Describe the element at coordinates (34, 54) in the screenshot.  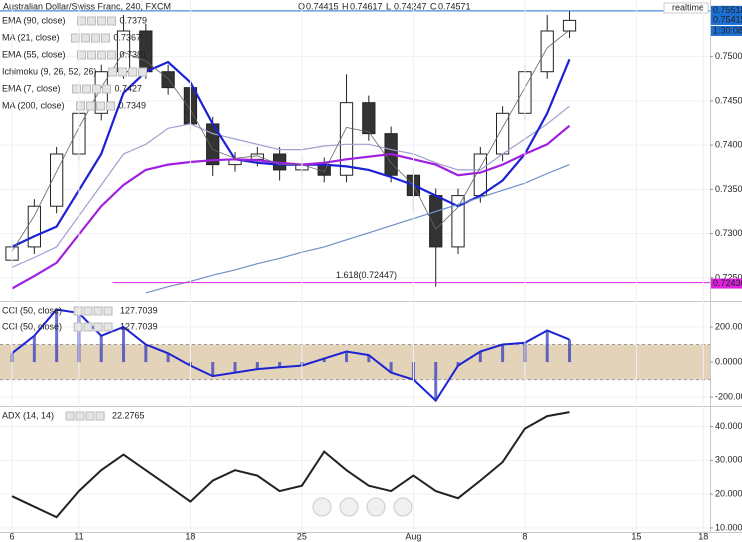
I see `legend-name: EMA (55, close)` at that location.